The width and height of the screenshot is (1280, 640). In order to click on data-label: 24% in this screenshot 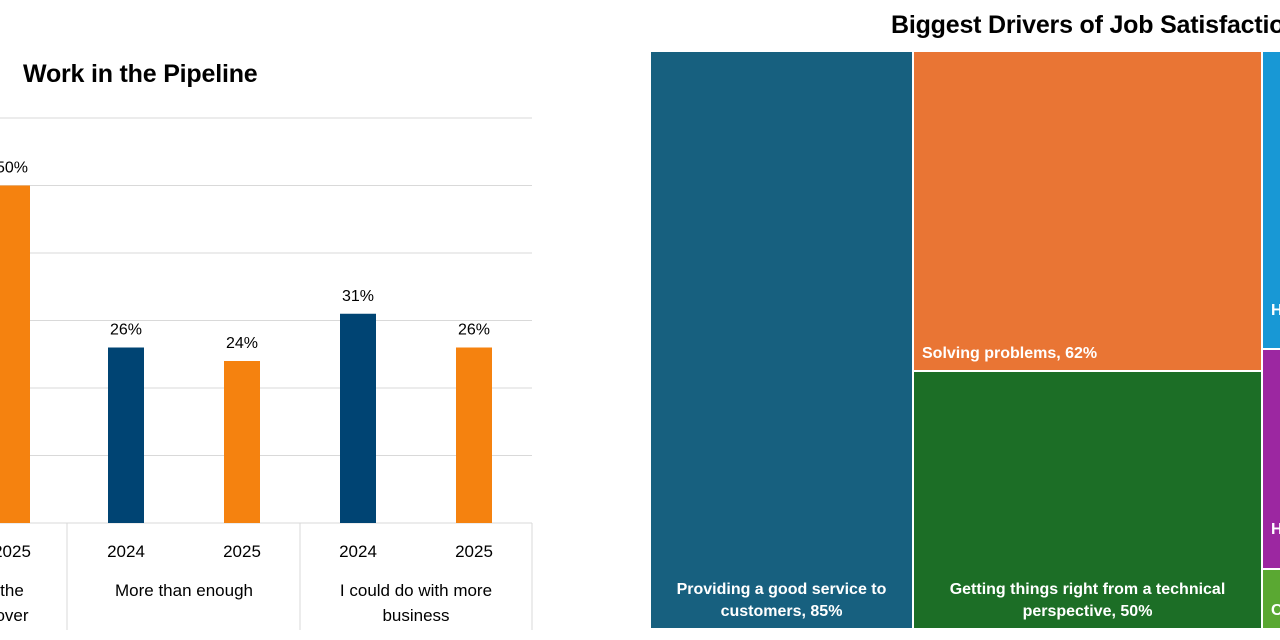, I will do `click(242, 343)`.